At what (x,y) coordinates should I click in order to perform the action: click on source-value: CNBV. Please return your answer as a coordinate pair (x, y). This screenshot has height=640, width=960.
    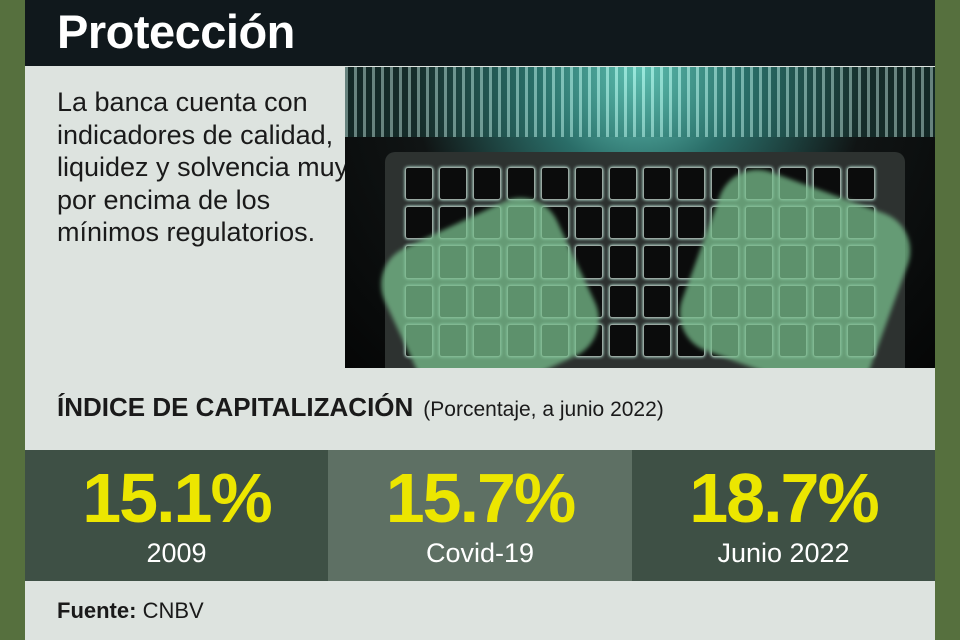
    Looking at the image, I should click on (173, 610).